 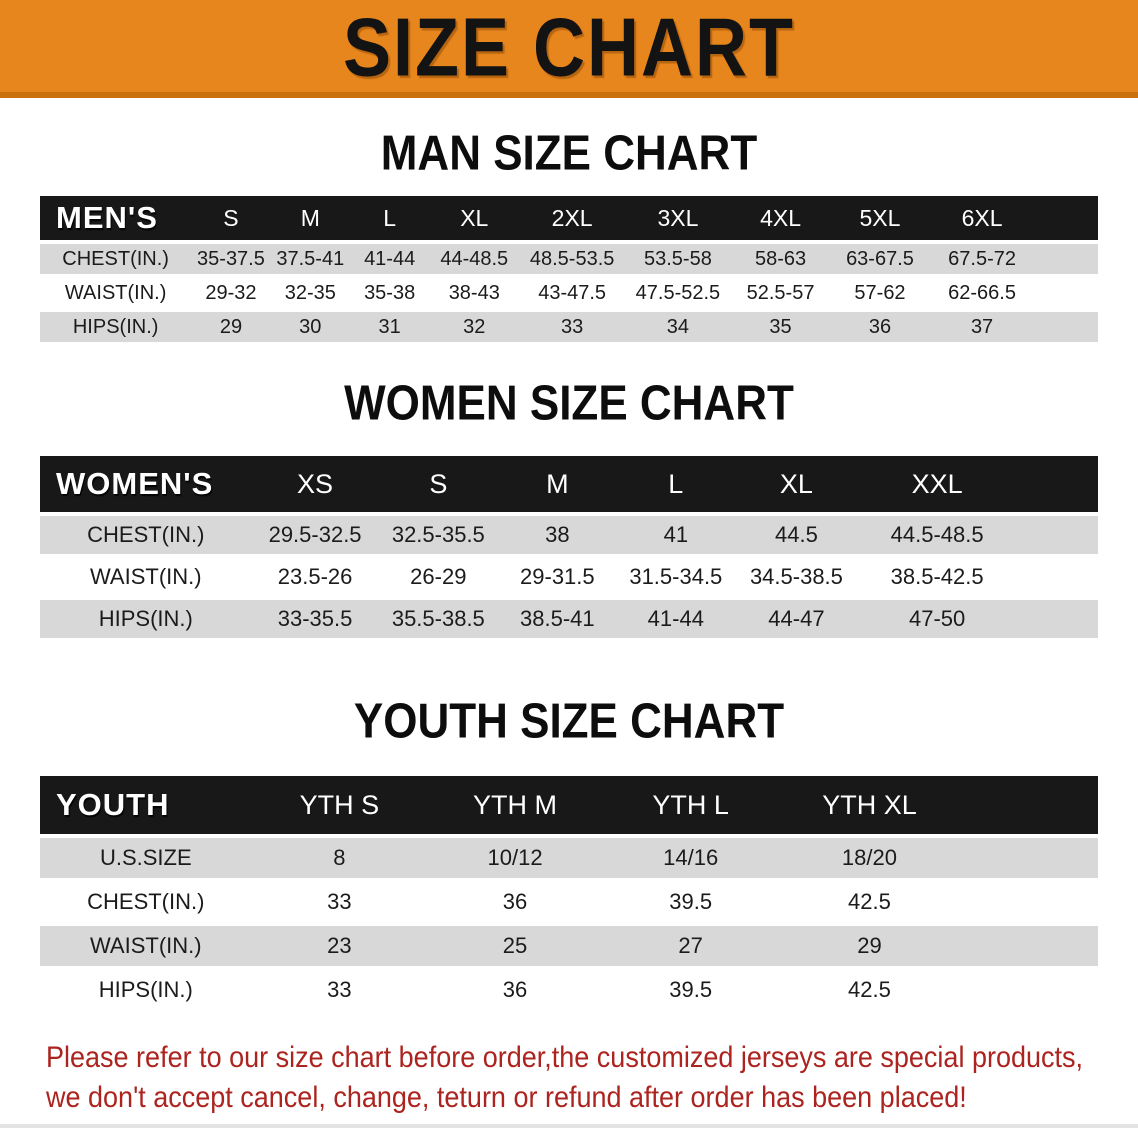 What do you see at coordinates (572, 218) in the screenshot?
I see `column-header: 2XL` at bounding box center [572, 218].